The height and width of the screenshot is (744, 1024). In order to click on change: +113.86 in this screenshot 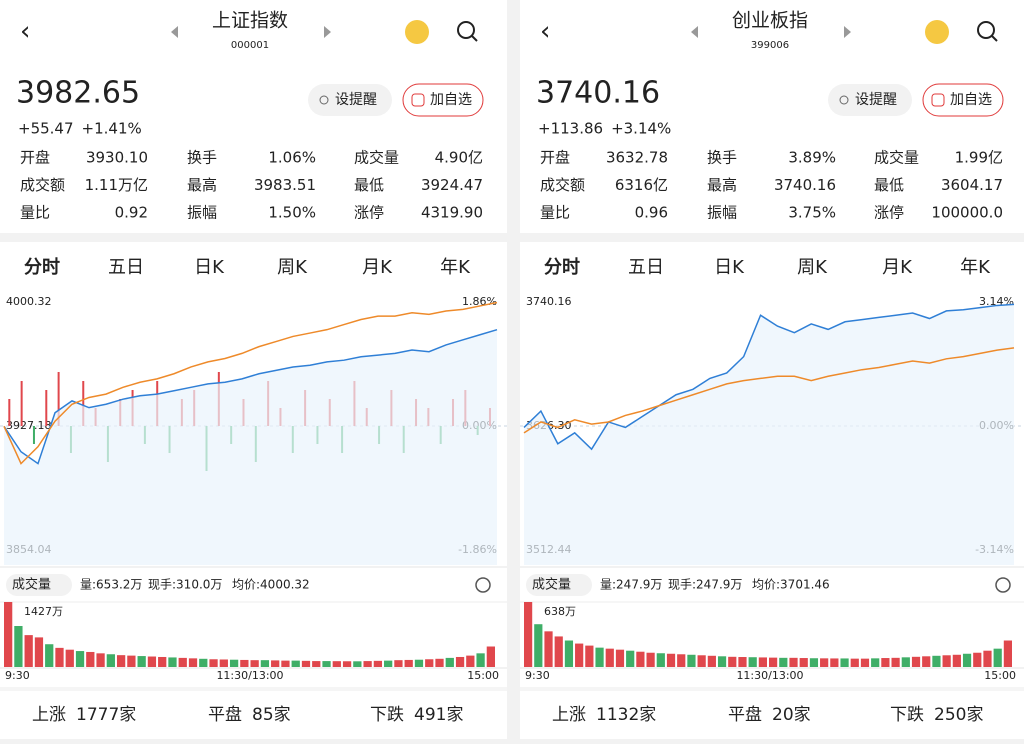, I will do `click(570, 129)`.